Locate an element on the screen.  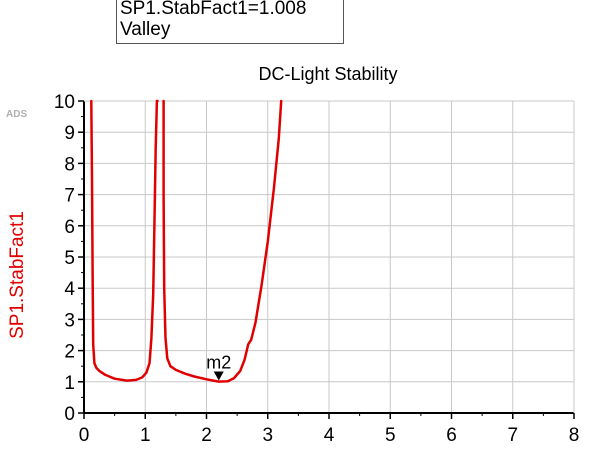
y-axis-label: SP1.StabFact1 is located at coordinates (17, 275).